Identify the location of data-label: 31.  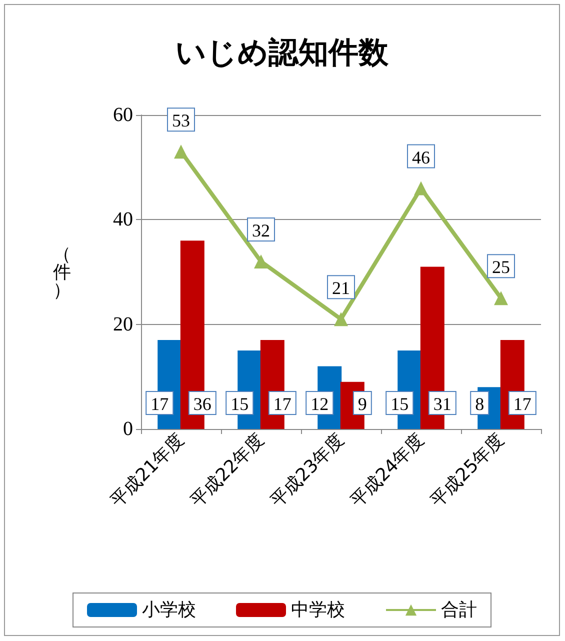
(442, 404).